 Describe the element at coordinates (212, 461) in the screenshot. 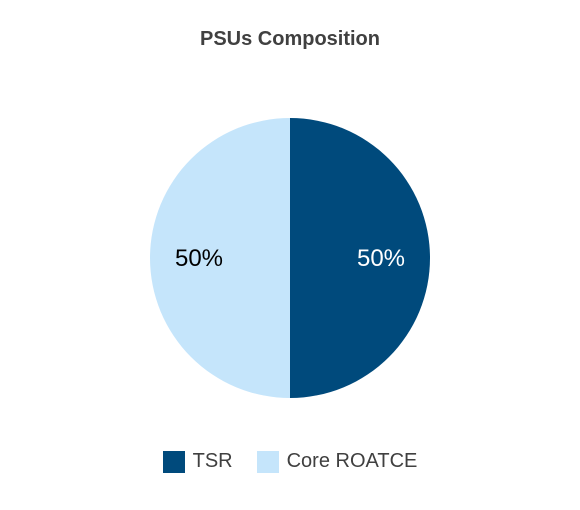

I see `legend-label-tsr: TSR` at that location.